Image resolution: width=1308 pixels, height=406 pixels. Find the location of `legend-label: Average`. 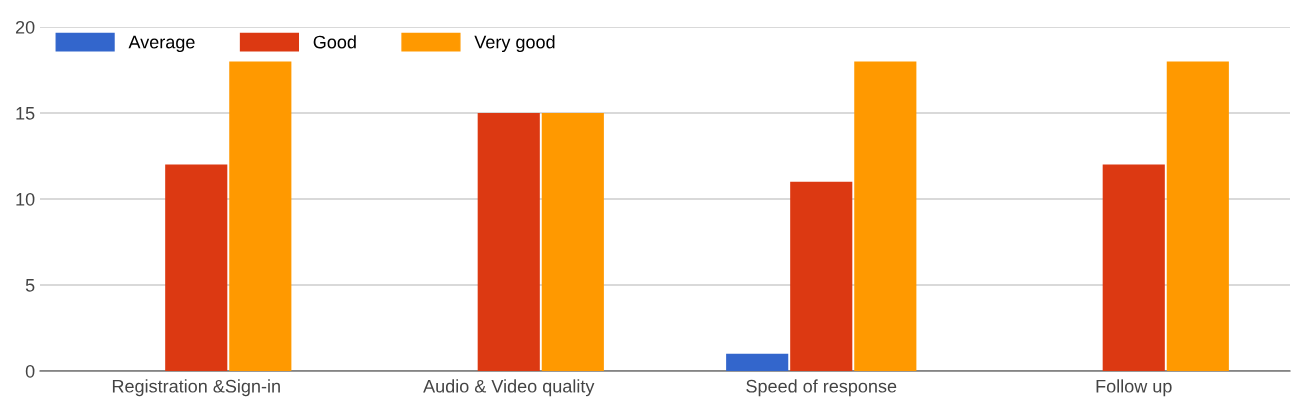

legend-label: Average is located at coordinates (161, 44).